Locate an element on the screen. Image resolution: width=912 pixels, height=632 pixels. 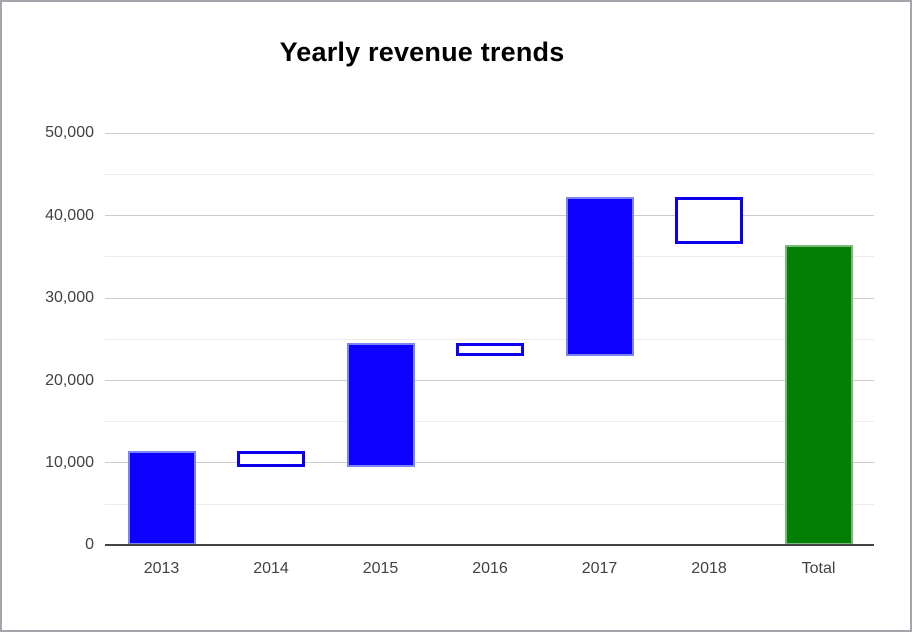
x-category-label: 2014 is located at coordinates (271, 568).